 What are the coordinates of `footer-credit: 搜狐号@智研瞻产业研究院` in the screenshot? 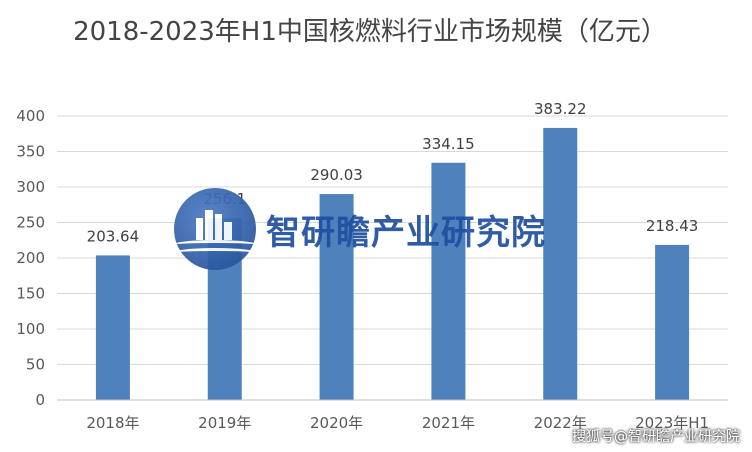 It's located at (656, 437).